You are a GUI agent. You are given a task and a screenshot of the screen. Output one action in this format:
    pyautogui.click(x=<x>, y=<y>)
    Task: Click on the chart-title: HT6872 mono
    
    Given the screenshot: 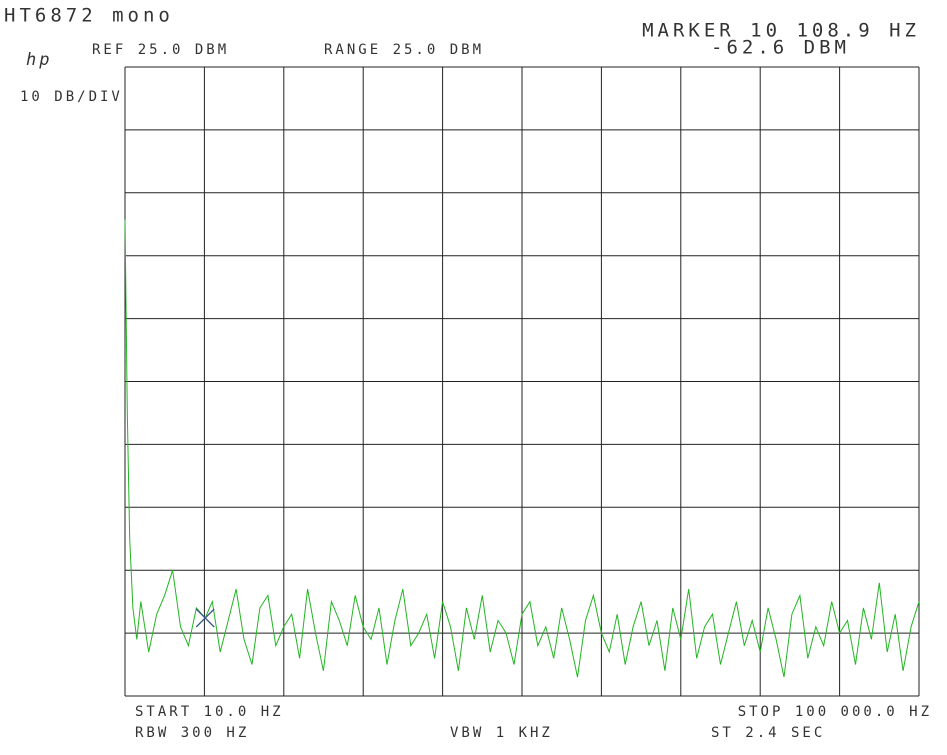 What is the action you would take?
    pyautogui.click(x=89, y=16)
    